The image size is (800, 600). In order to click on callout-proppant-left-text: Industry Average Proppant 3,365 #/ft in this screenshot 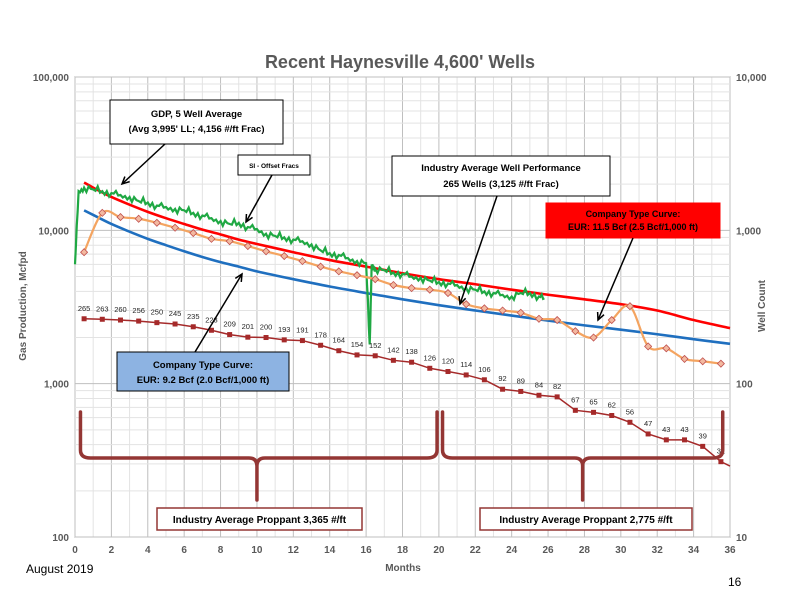, I will do `click(260, 520)`.